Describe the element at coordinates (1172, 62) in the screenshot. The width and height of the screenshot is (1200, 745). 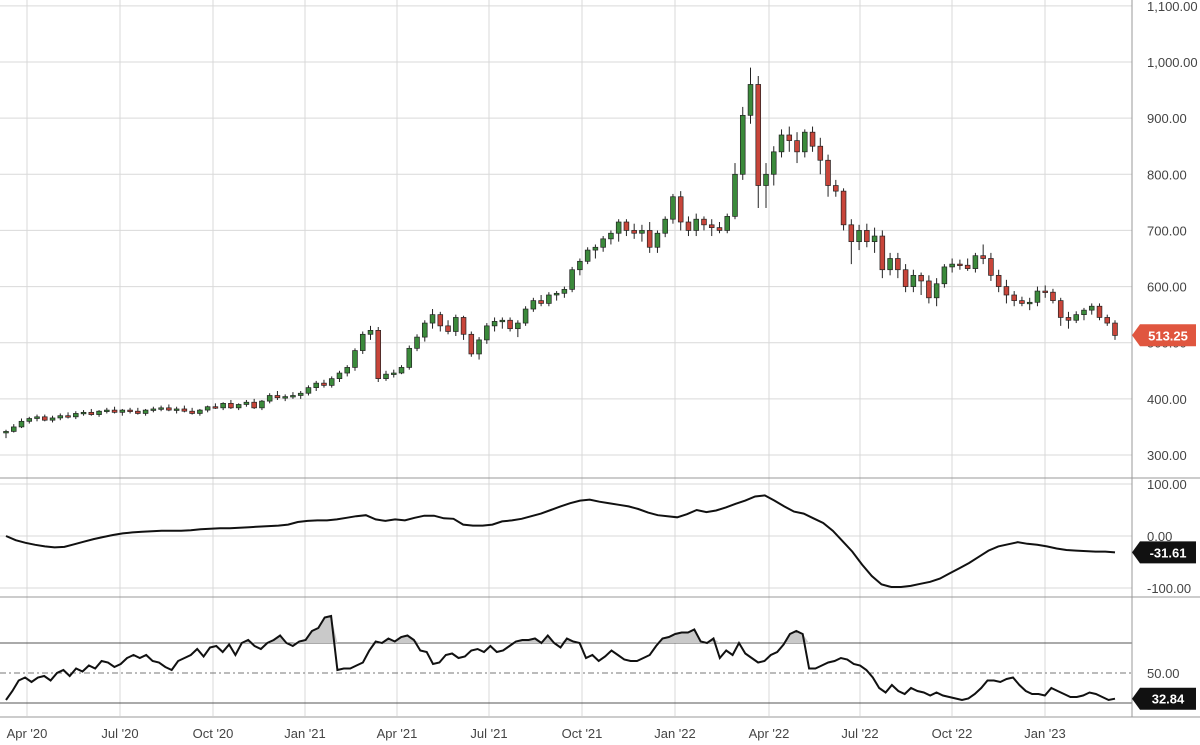
I see `price-tick-label: 1,000.00` at that location.